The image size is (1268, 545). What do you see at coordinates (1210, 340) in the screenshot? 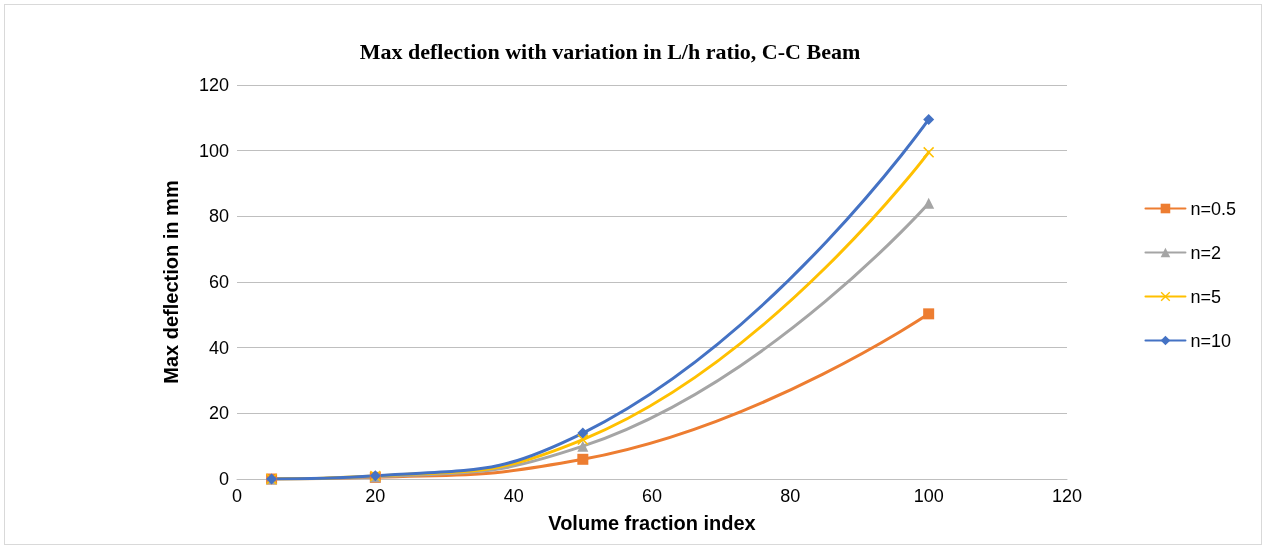
I see `legend-label: n=10` at bounding box center [1210, 340].